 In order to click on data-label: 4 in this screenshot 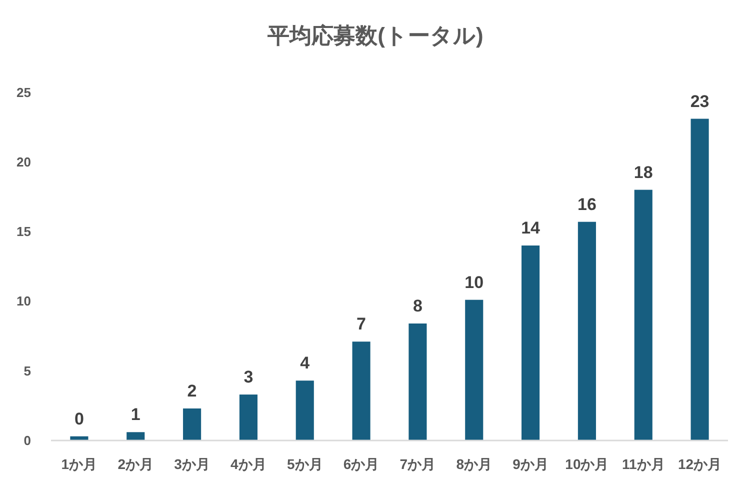, I will do `click(305, 363)`.